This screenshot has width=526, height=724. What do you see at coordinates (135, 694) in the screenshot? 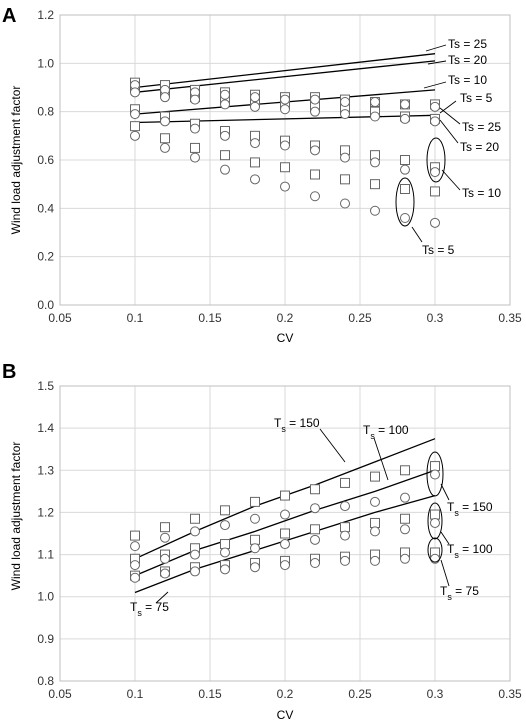
I see `panel-b-x-tick: 0.1` at bounding box center [135, 694].